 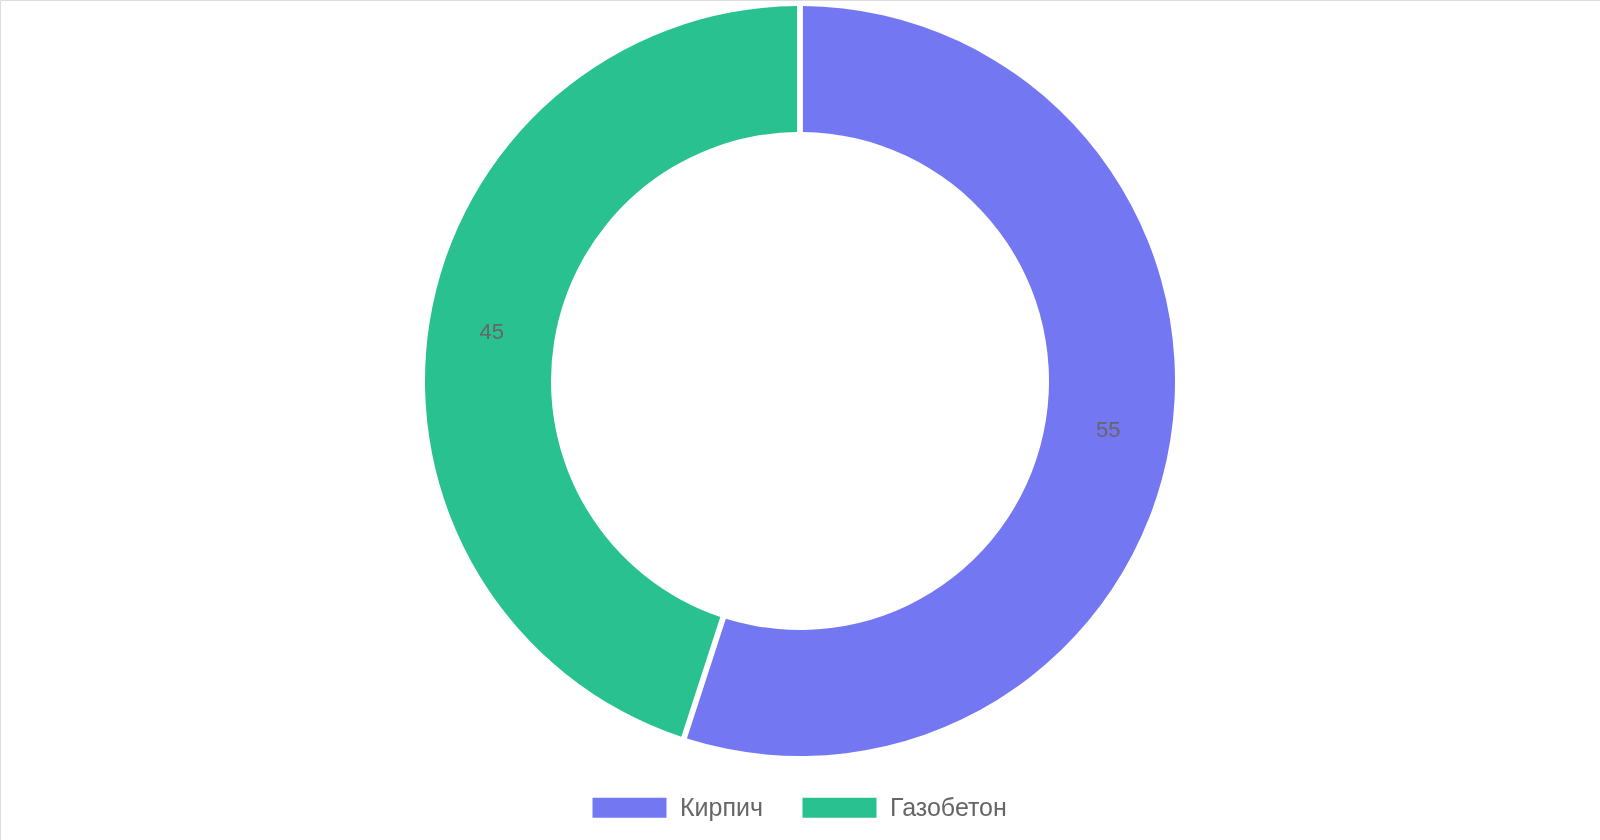 What do you see at coordinates (1108, 429) in the screenshot?
I see `data-label: 55` at bounding box center [1108, 429].